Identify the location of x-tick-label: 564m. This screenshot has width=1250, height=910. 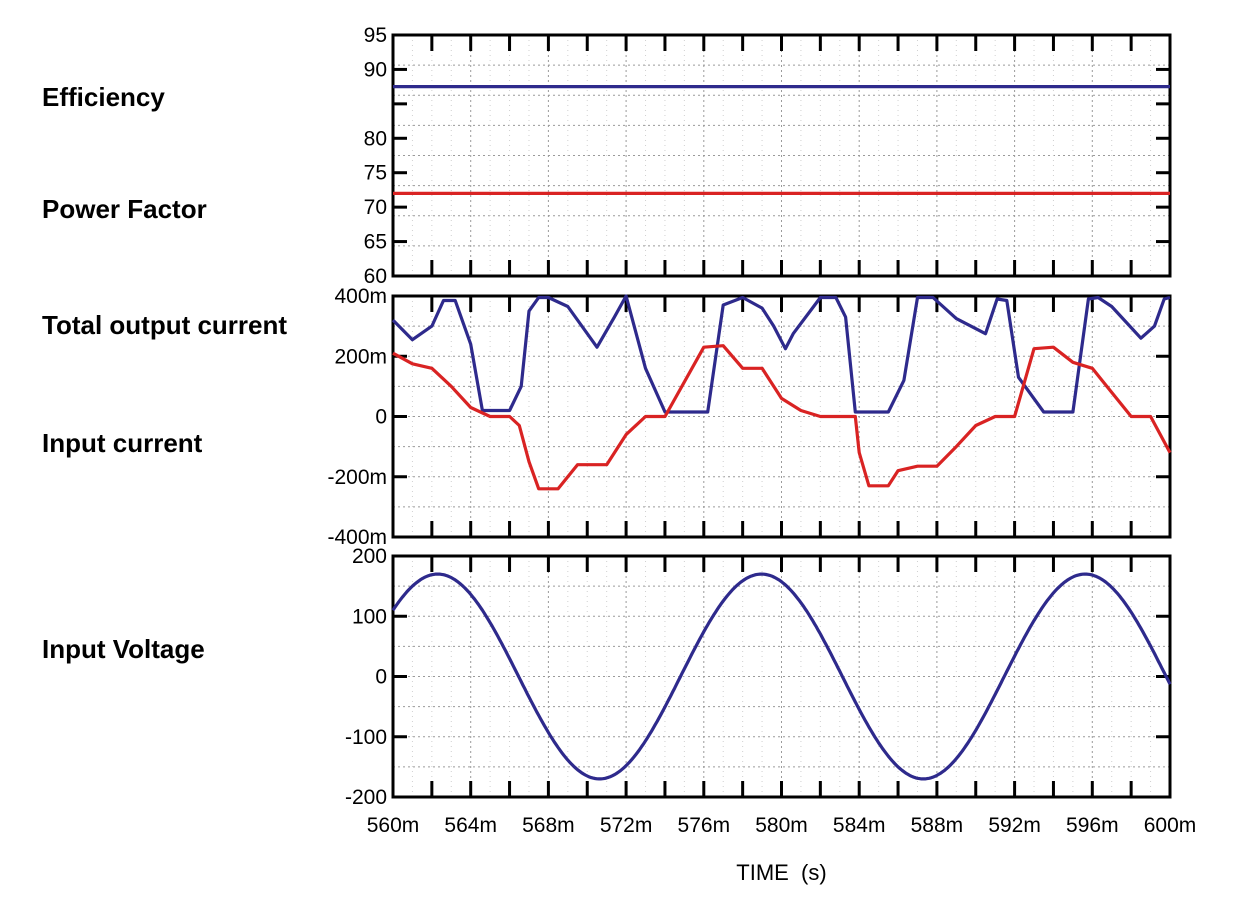
(470, 825).